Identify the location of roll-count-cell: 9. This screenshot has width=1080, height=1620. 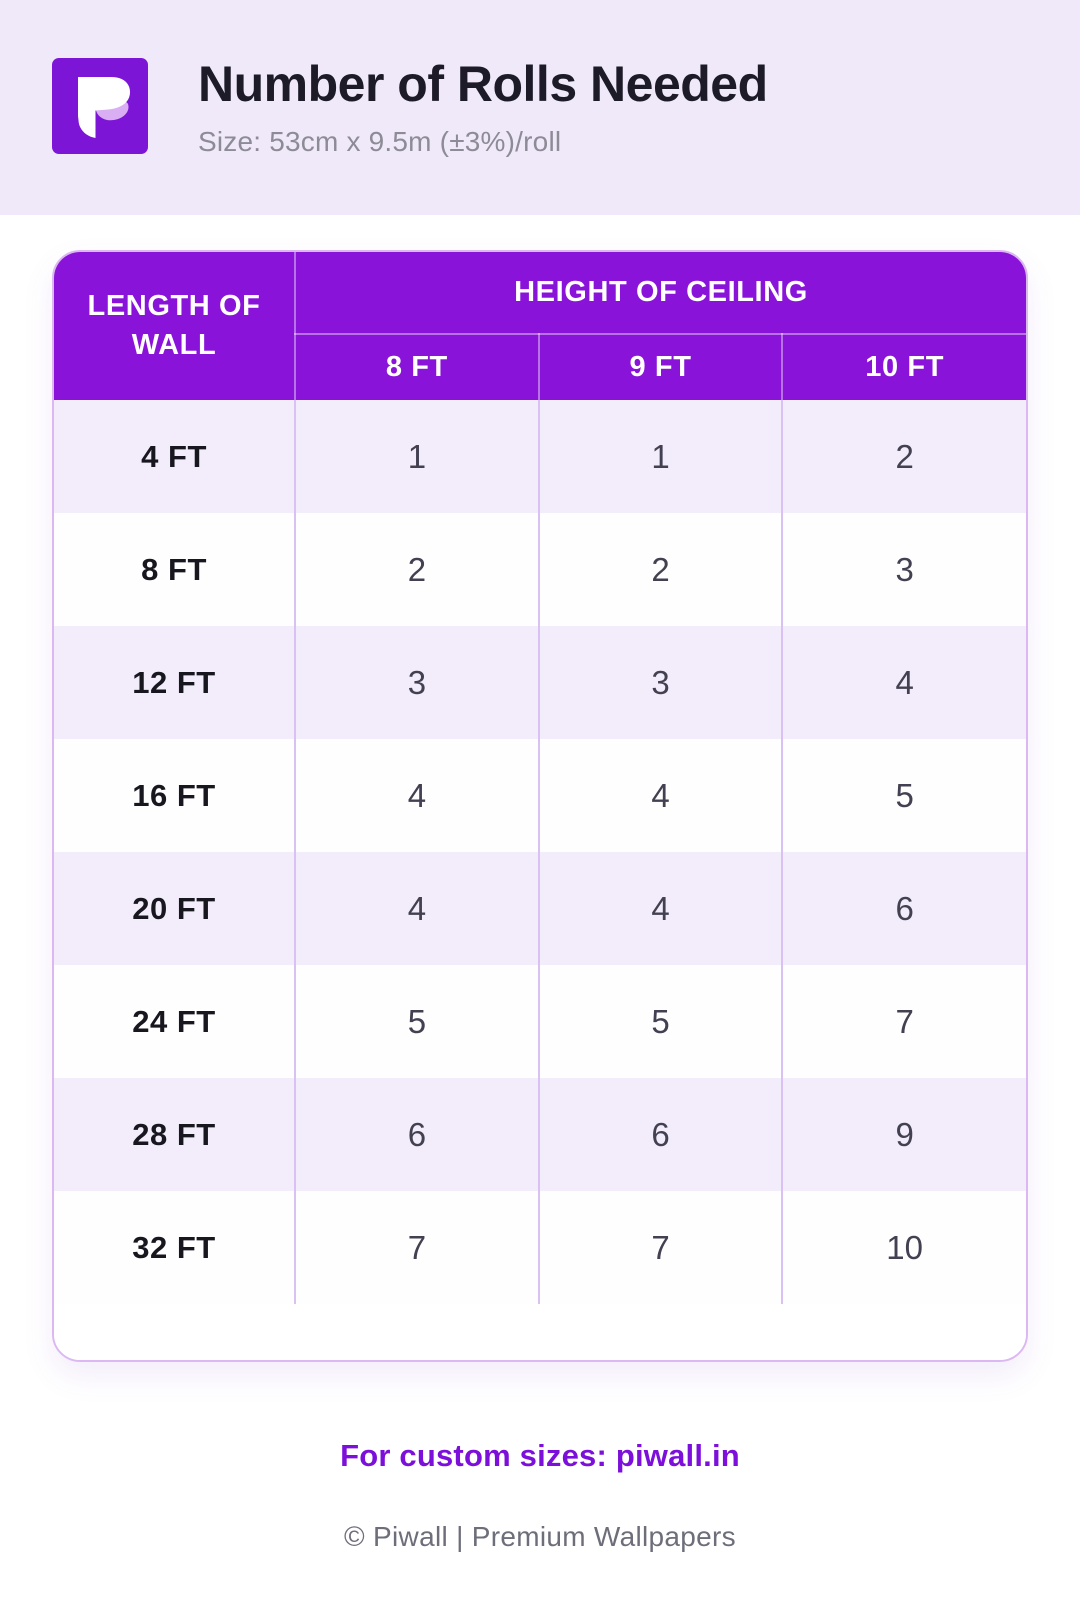
(903, 1134).